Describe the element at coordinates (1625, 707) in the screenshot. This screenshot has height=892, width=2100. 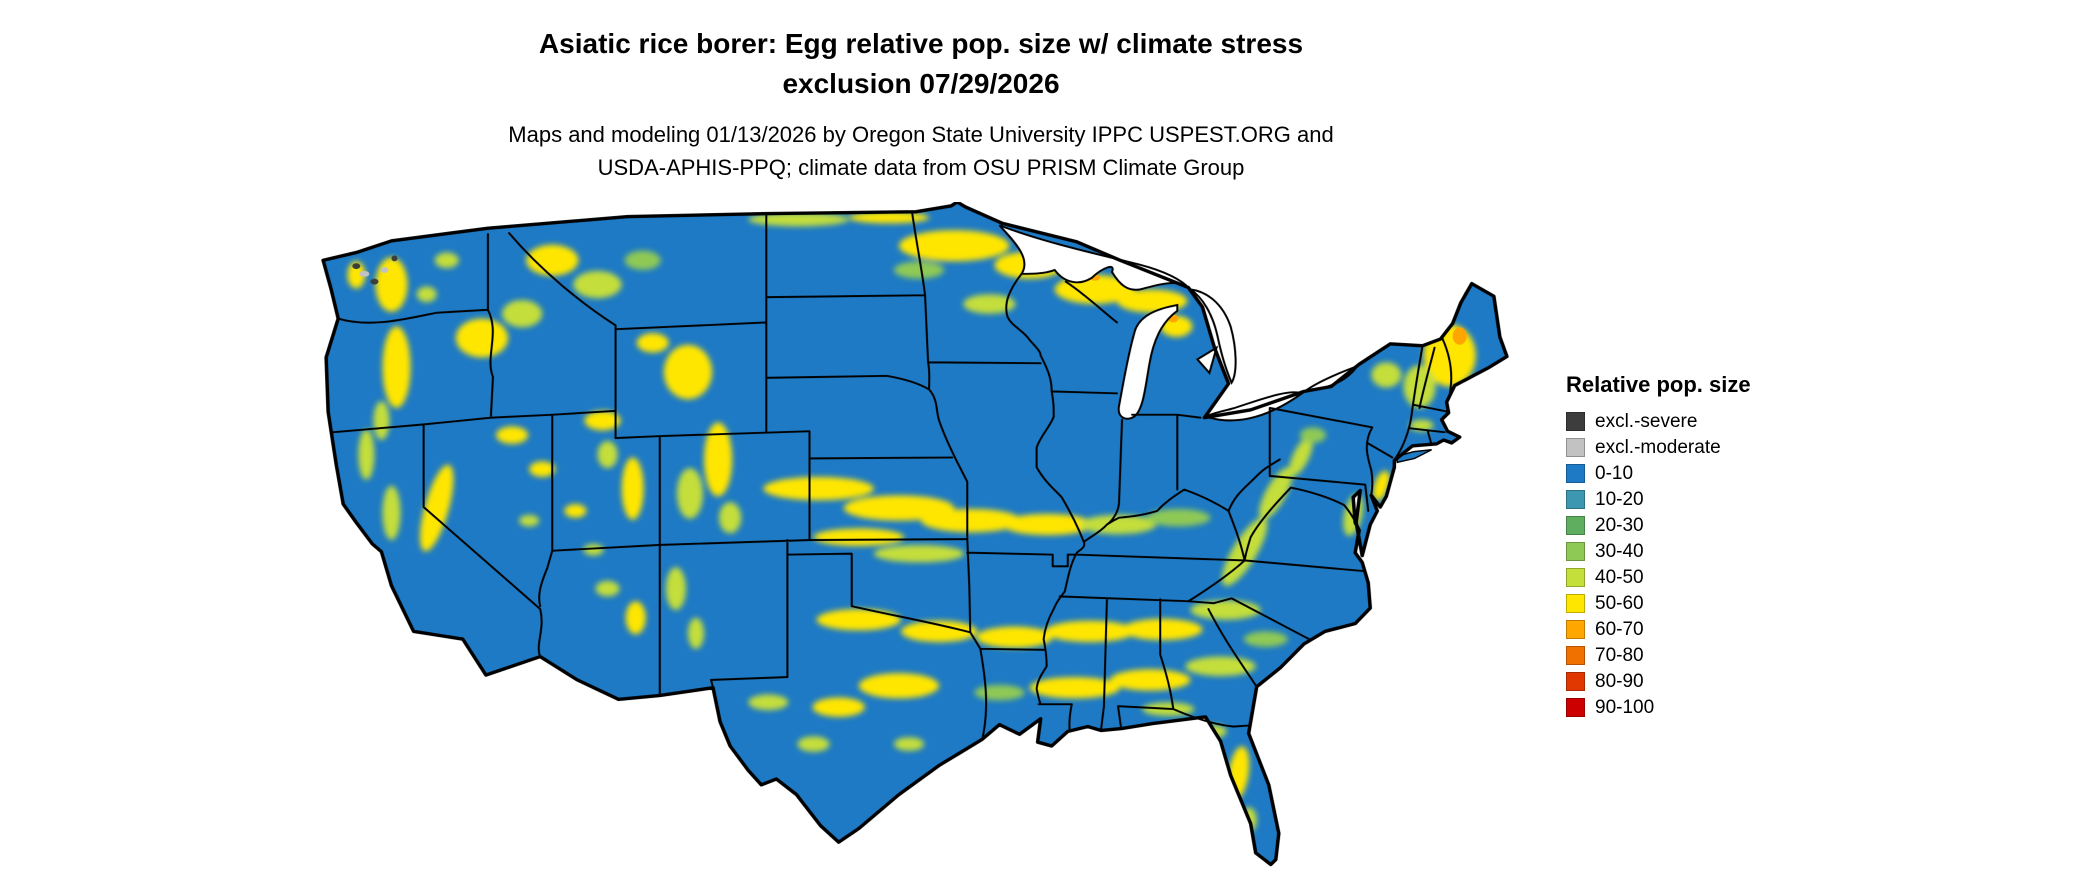
I see `legend-label: 90-100` at that location.